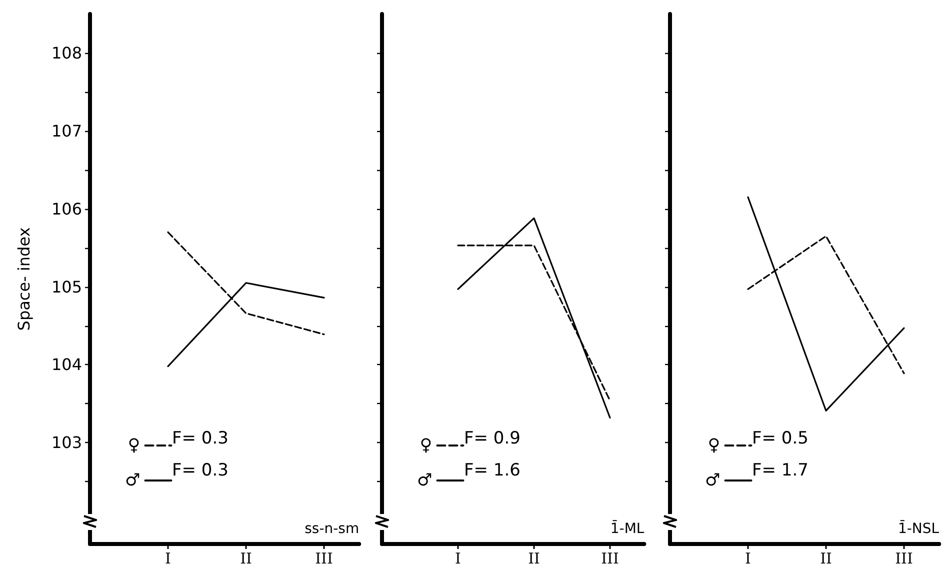  Describe the element at coordinates (66, 442) in the screenshot. I see `y-tick-label: 103` at that location.